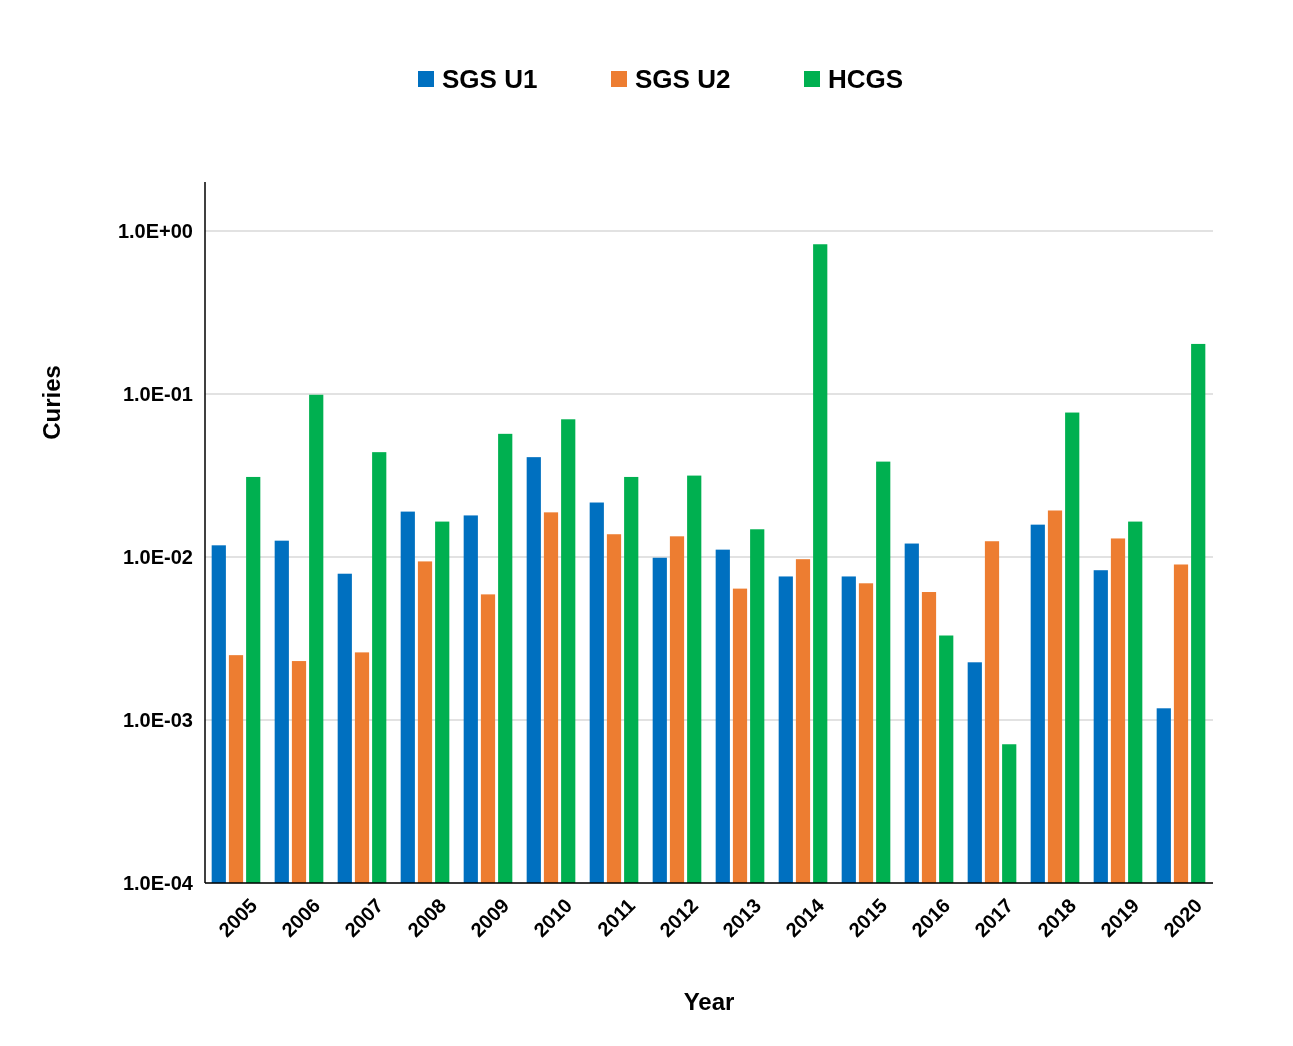 This screenshot has width=1293, height=1046. What do you see at coordinates (157, 394) in the screenshot?
I see `y-tick-label: 1.0E-01` at bounding box center [157, 394].